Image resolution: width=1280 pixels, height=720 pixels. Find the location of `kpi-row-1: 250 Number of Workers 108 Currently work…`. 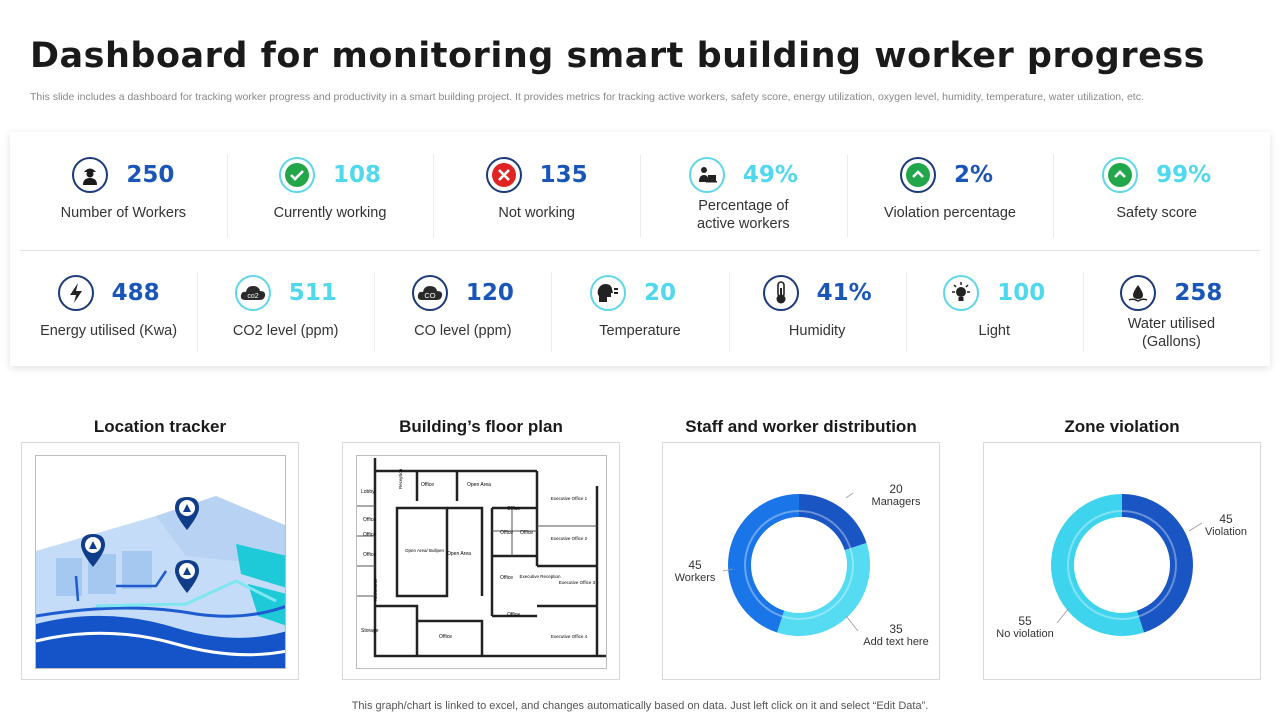

kpi-row-1: 250 Number of Workers 108 Currently work… is located at coordinates (640, 196).